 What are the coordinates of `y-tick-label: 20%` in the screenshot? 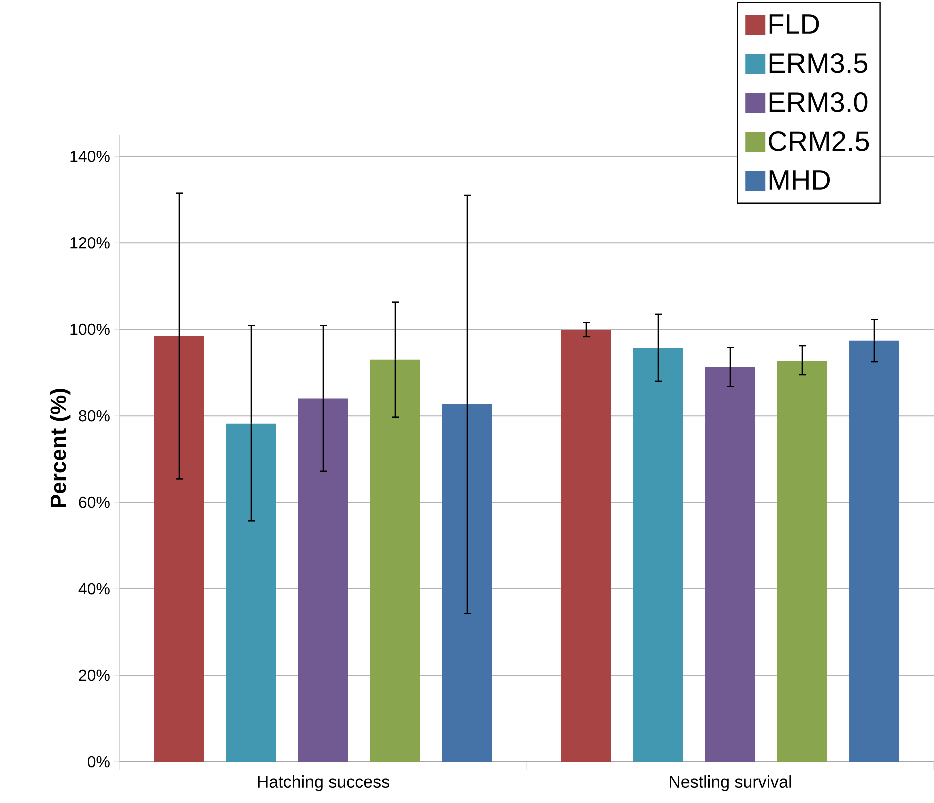 It's located at (94, 676).